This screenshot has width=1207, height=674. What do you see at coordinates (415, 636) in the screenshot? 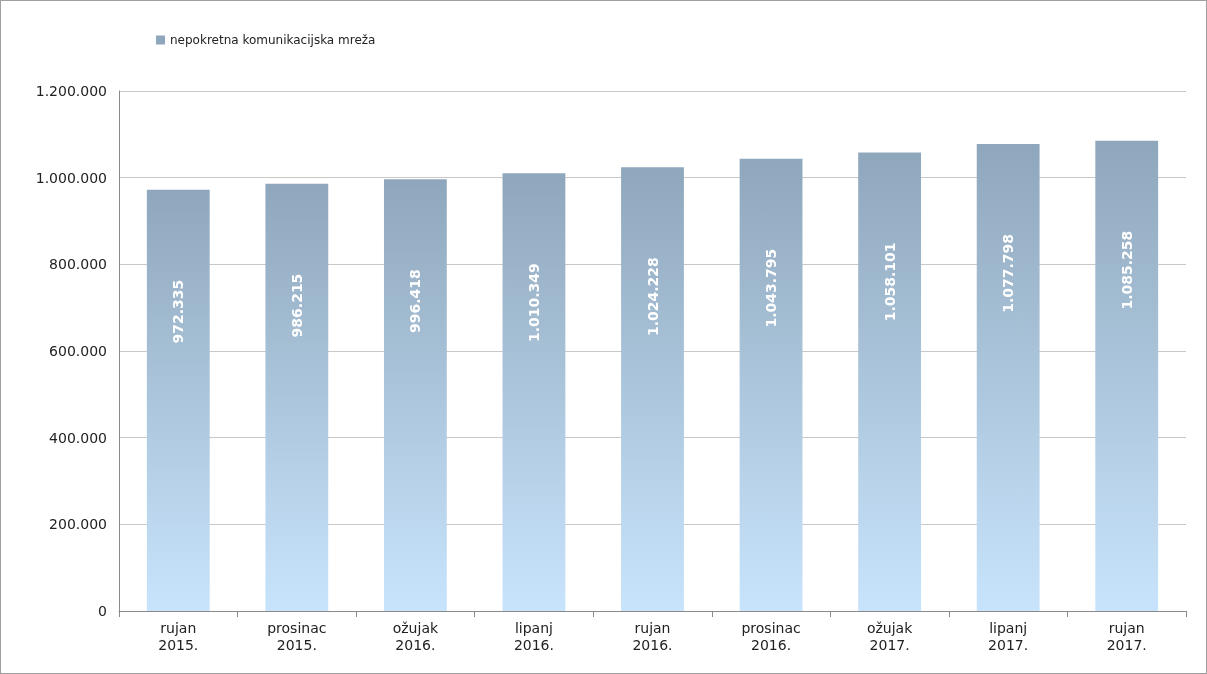
I see `x-tick-label: ožujak 2016.` at bounding box center [415, 636].